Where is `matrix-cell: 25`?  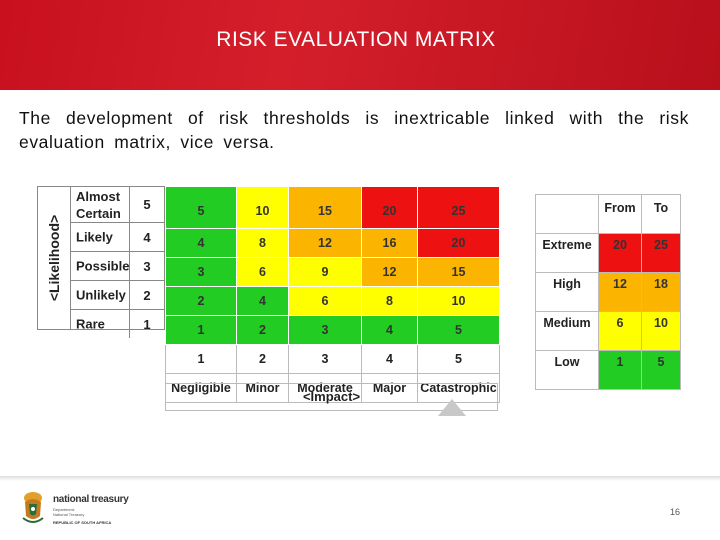 matrix-cell: 25 is located at coordinates (458, 207).